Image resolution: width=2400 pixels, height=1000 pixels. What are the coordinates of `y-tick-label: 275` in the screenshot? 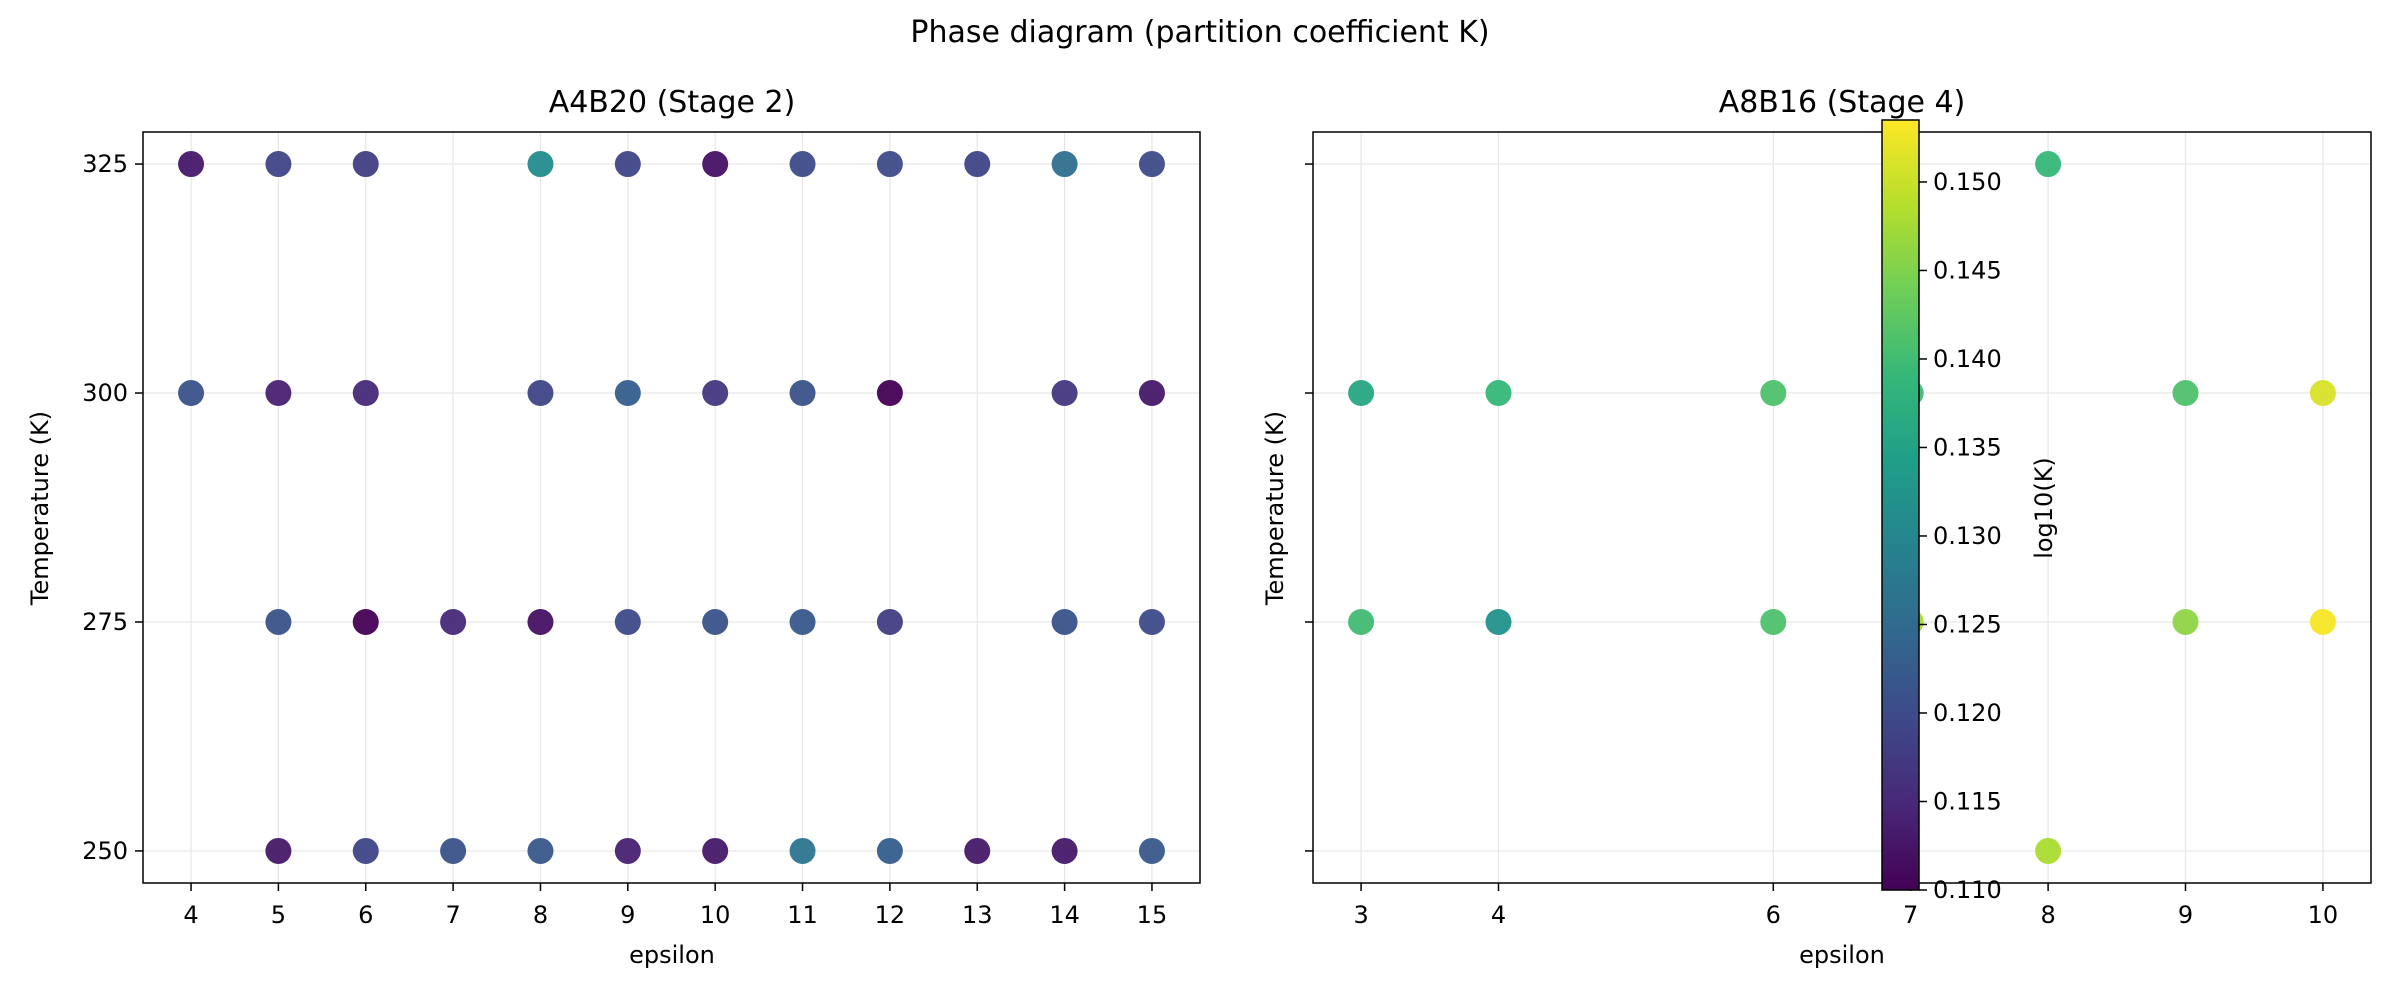 It's located at (105, 622).